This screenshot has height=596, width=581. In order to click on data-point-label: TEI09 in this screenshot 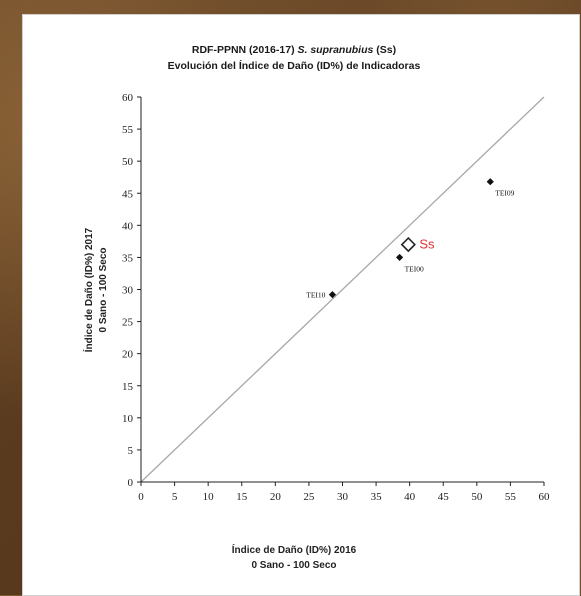, I will do `click(504, 193)`.